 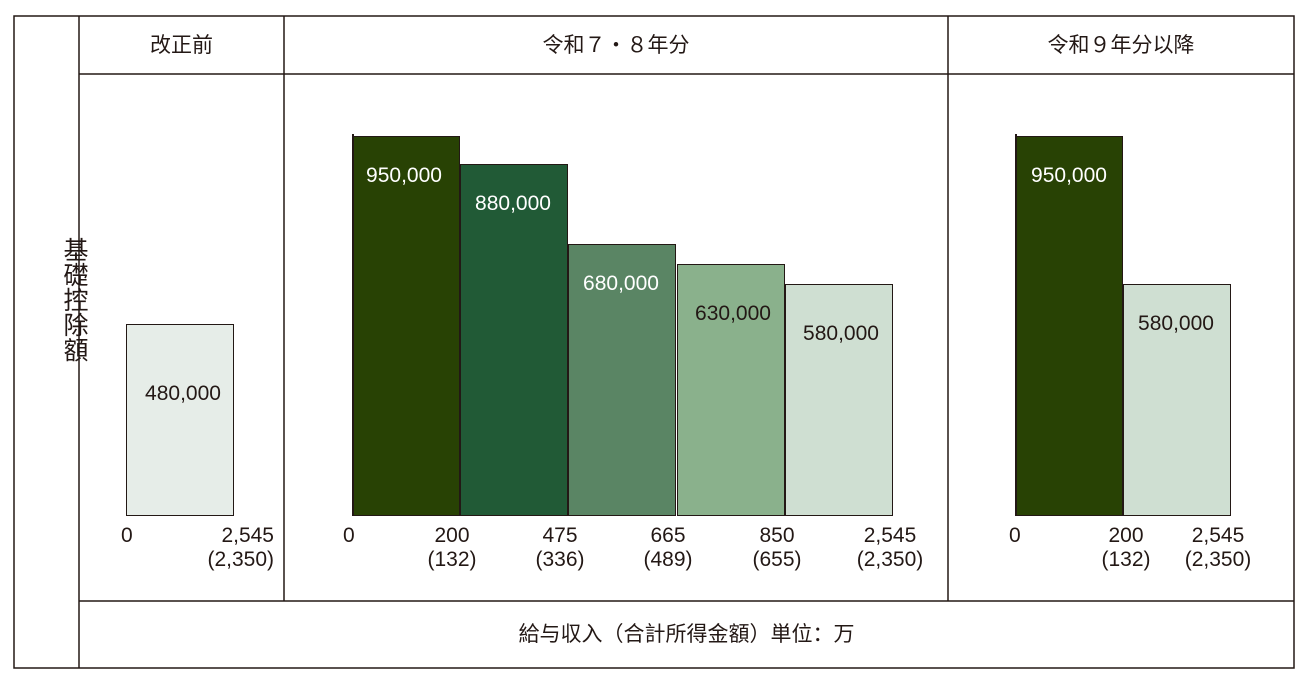 I want to click on x-tick-label: 475 (336), so click(x=559, y=548).